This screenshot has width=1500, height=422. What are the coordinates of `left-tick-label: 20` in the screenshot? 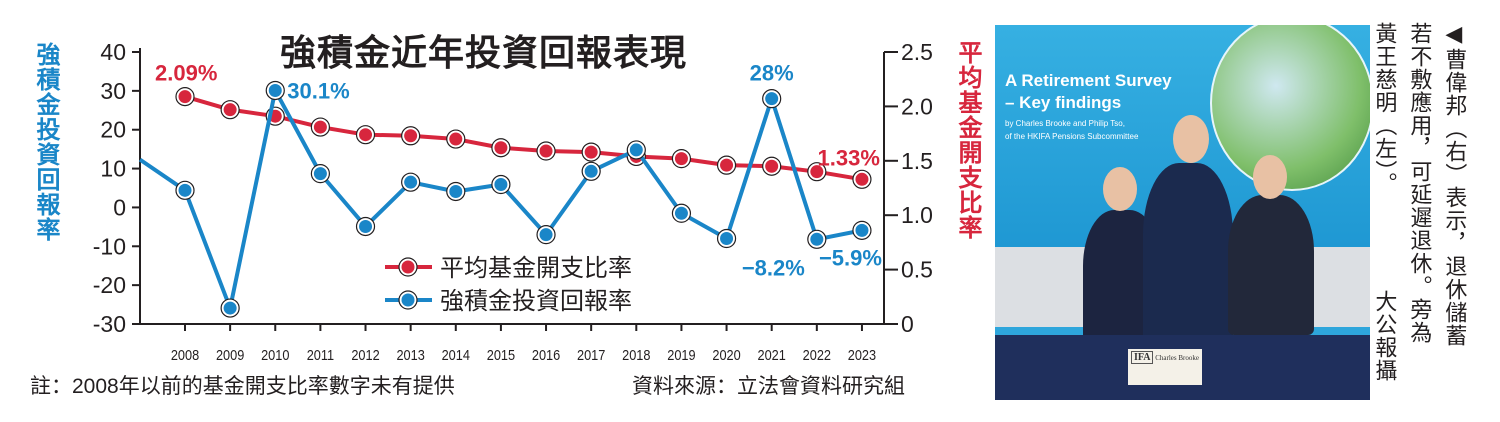 It's located at (113, 130).